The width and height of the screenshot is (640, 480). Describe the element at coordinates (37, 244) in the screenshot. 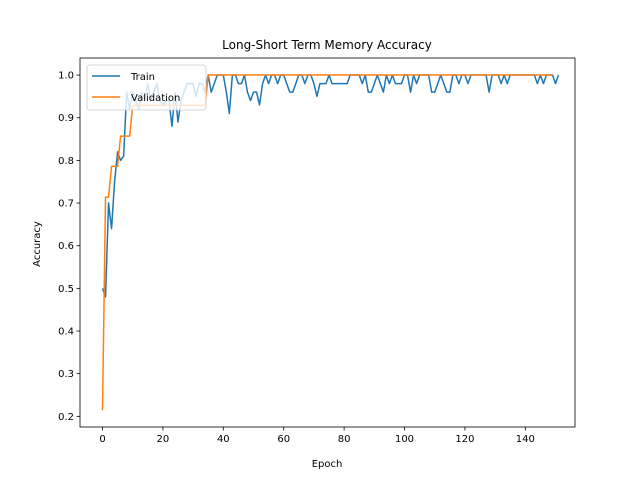

I see `y-axis-title: Accuracy` at that location.